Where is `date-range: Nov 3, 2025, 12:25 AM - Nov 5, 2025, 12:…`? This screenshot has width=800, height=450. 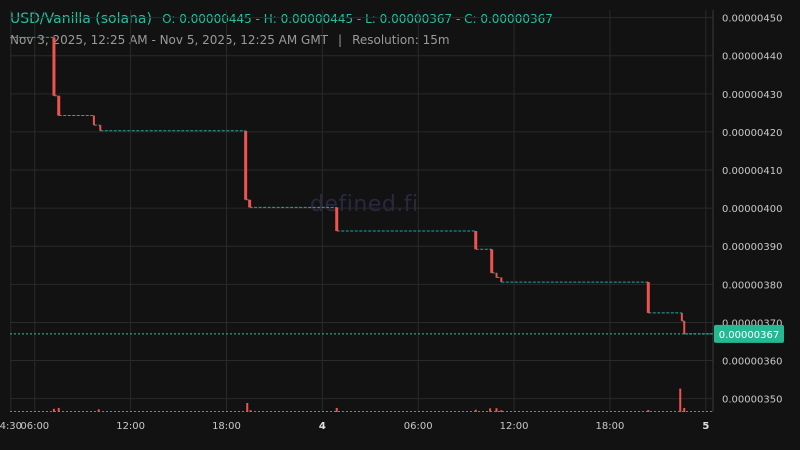 date-range: Nov 3, 2025, 12:25 AM - Nov 5, 2025, 12:… is located at coordinates (169, 40).